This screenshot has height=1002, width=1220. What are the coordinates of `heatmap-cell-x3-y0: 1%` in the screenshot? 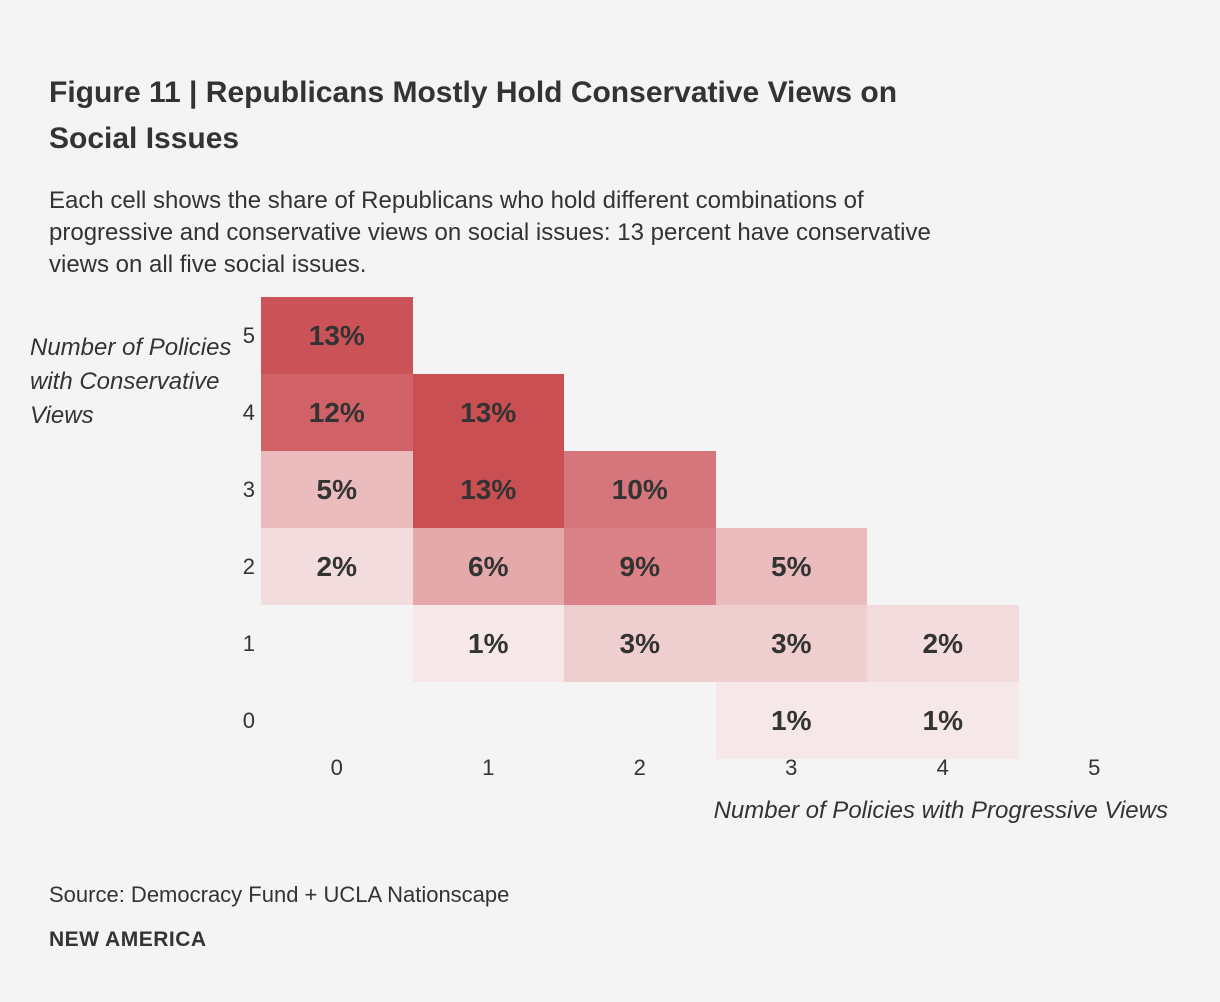 It's located at (791, 720).